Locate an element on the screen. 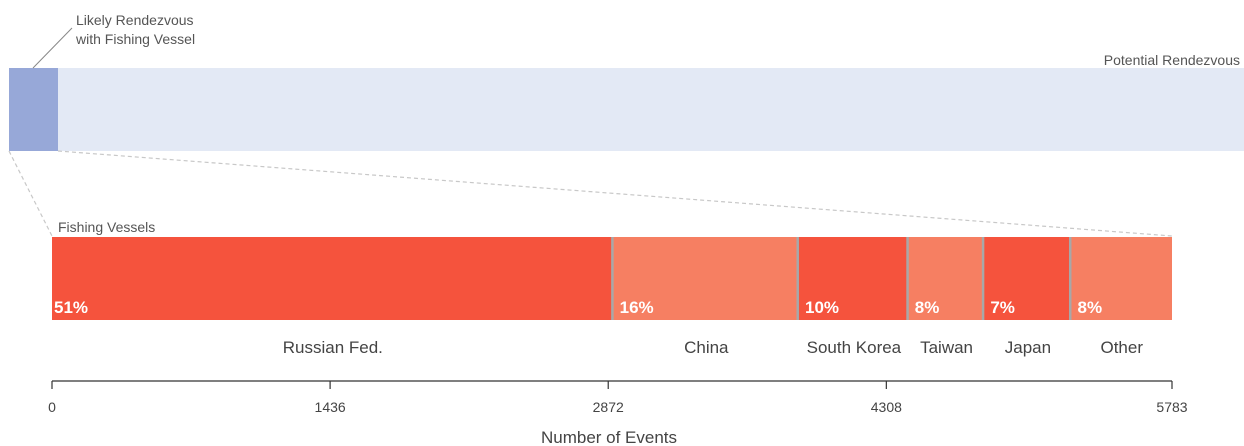 The width and height of the screenshot is (1244, 446). segment-japan is located at coordinates (1028, 278).